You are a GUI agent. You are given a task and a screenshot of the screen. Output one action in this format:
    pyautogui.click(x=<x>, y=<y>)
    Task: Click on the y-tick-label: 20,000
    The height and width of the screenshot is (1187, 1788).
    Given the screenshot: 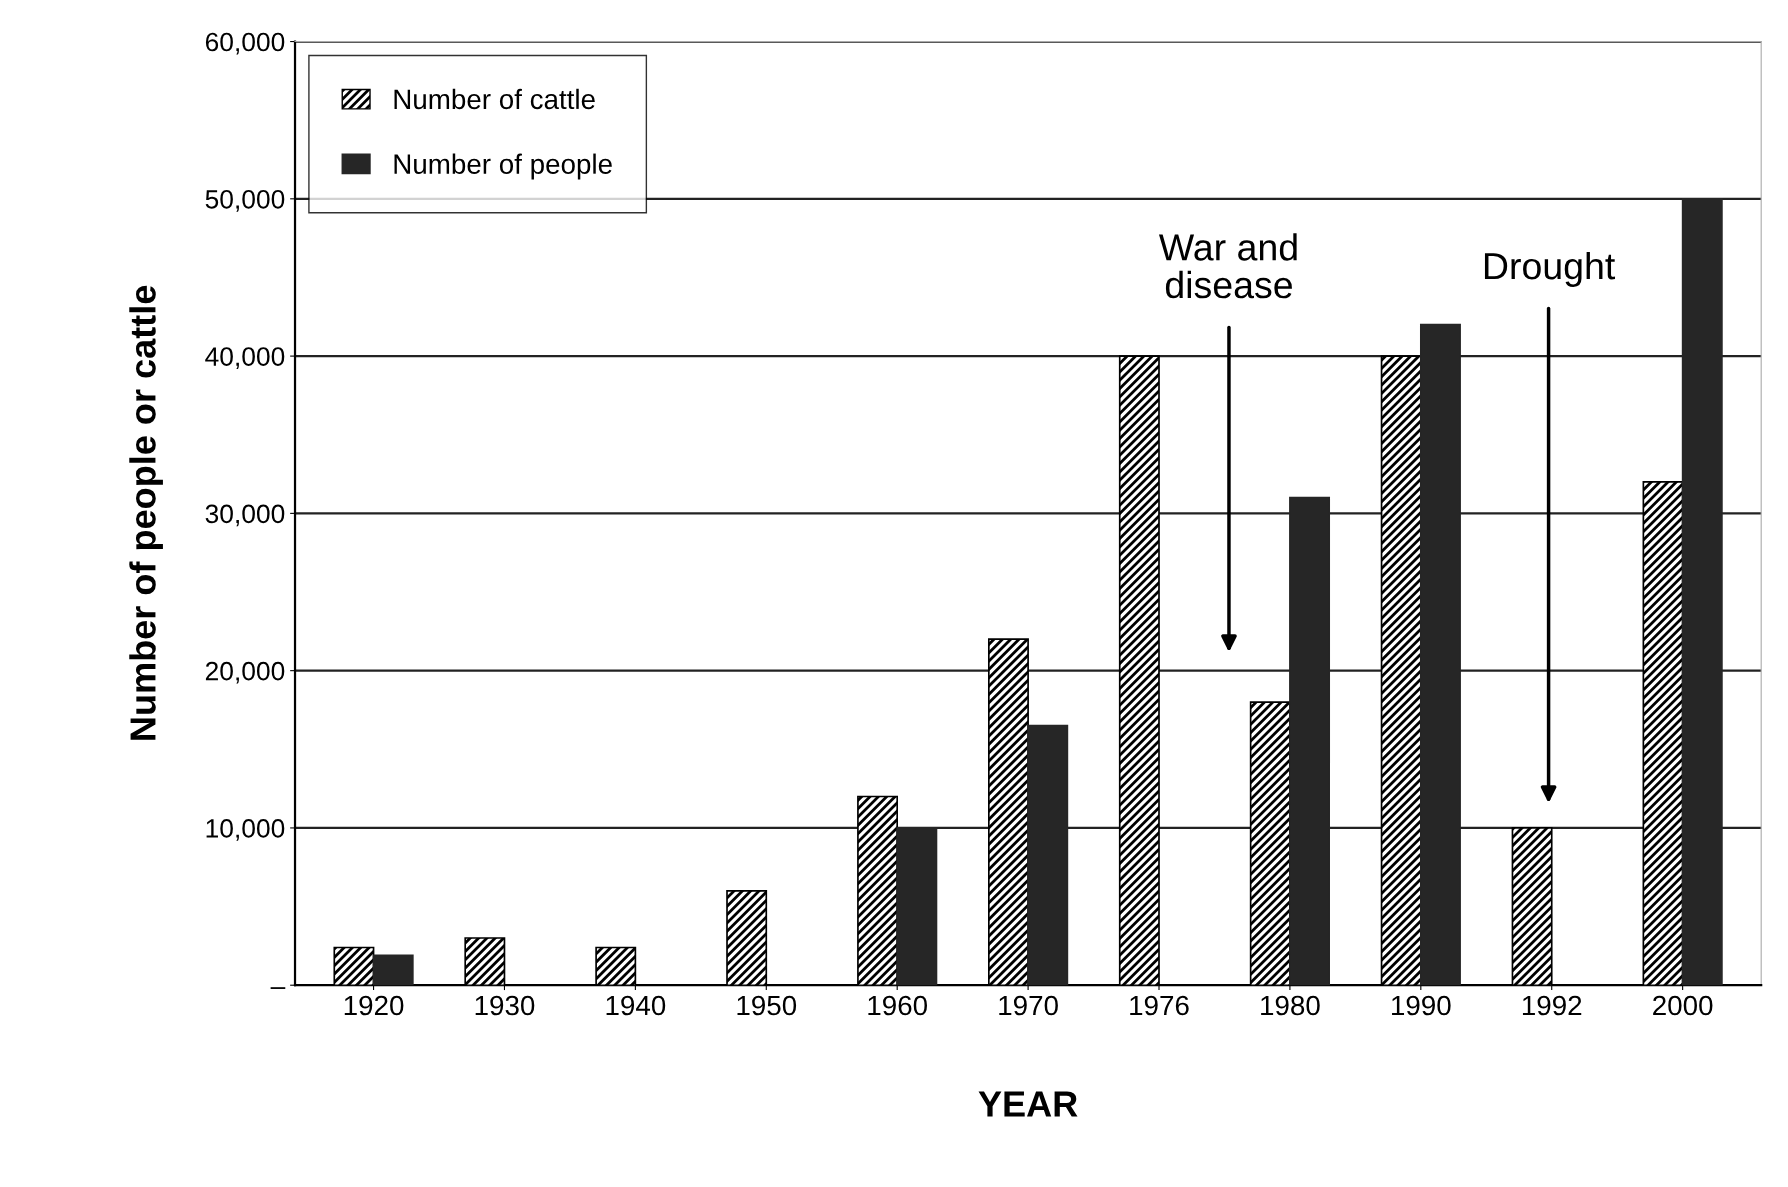 What is the action you would take?
    pyautogui.click(x=245, y=672)
    